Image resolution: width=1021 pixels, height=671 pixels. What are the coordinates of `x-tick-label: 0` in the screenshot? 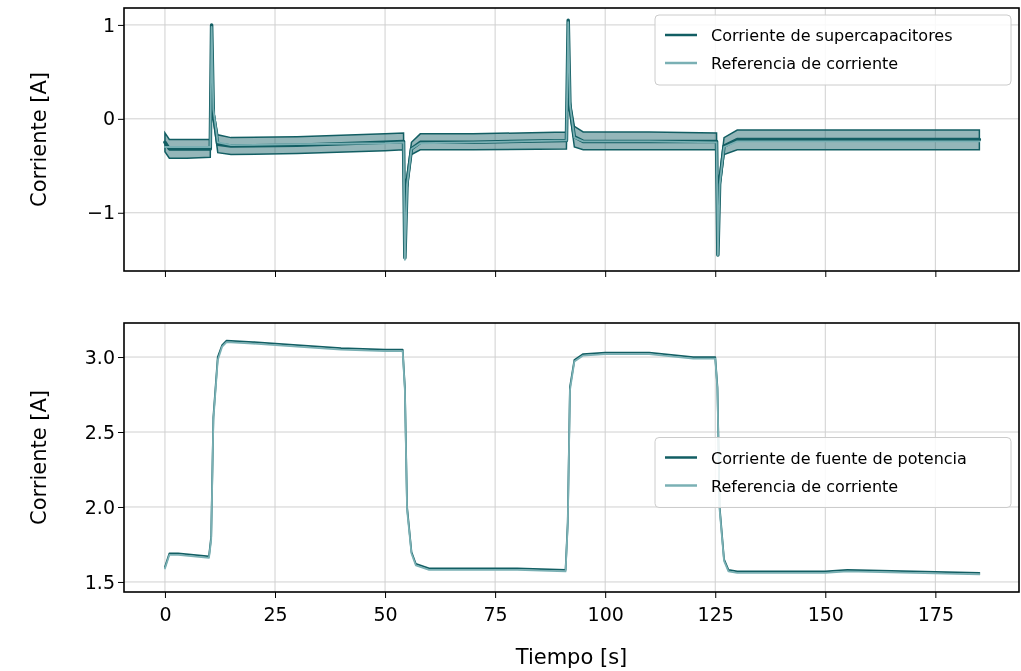 It's located at (165, 613).